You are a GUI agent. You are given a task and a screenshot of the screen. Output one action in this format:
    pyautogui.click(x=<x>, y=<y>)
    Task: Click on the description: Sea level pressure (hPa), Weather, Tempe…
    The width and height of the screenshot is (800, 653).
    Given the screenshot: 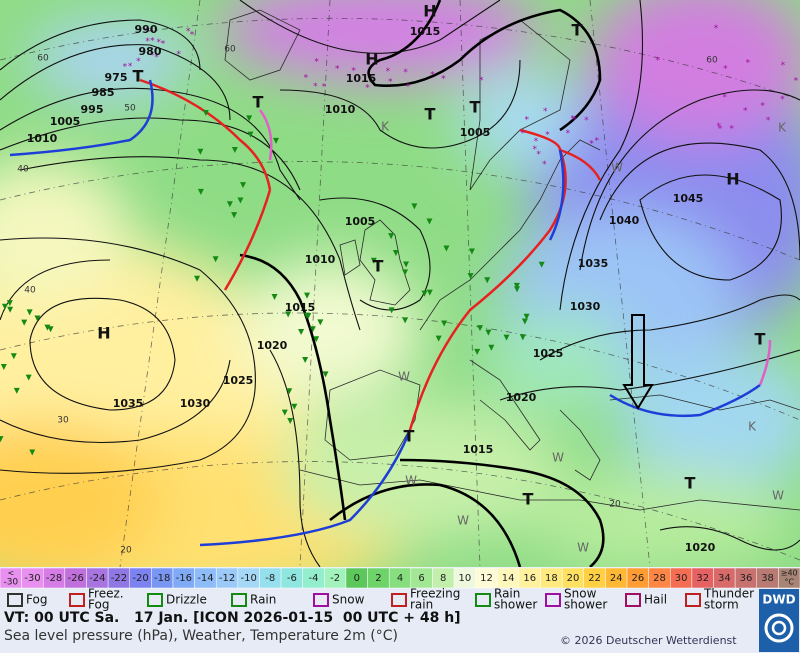 What is the action you would take?
    pyautogui.click(x=201, y=636)
    